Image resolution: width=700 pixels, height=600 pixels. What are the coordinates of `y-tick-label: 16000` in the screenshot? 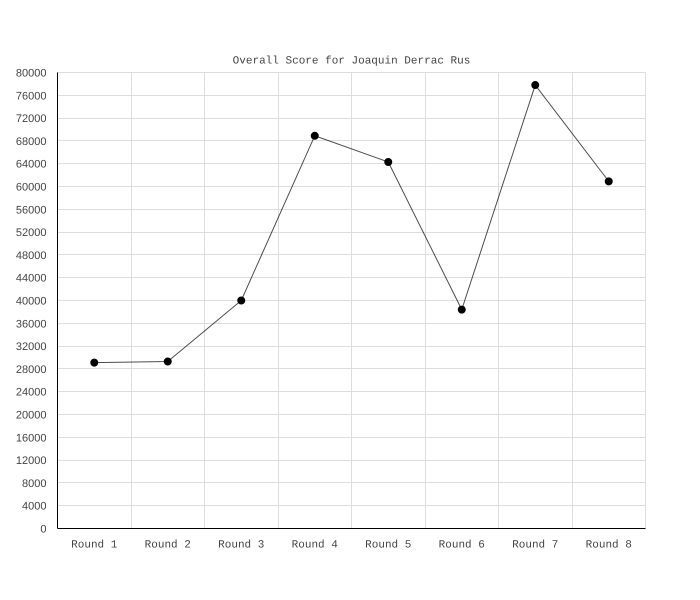 It's located at (31, 438).